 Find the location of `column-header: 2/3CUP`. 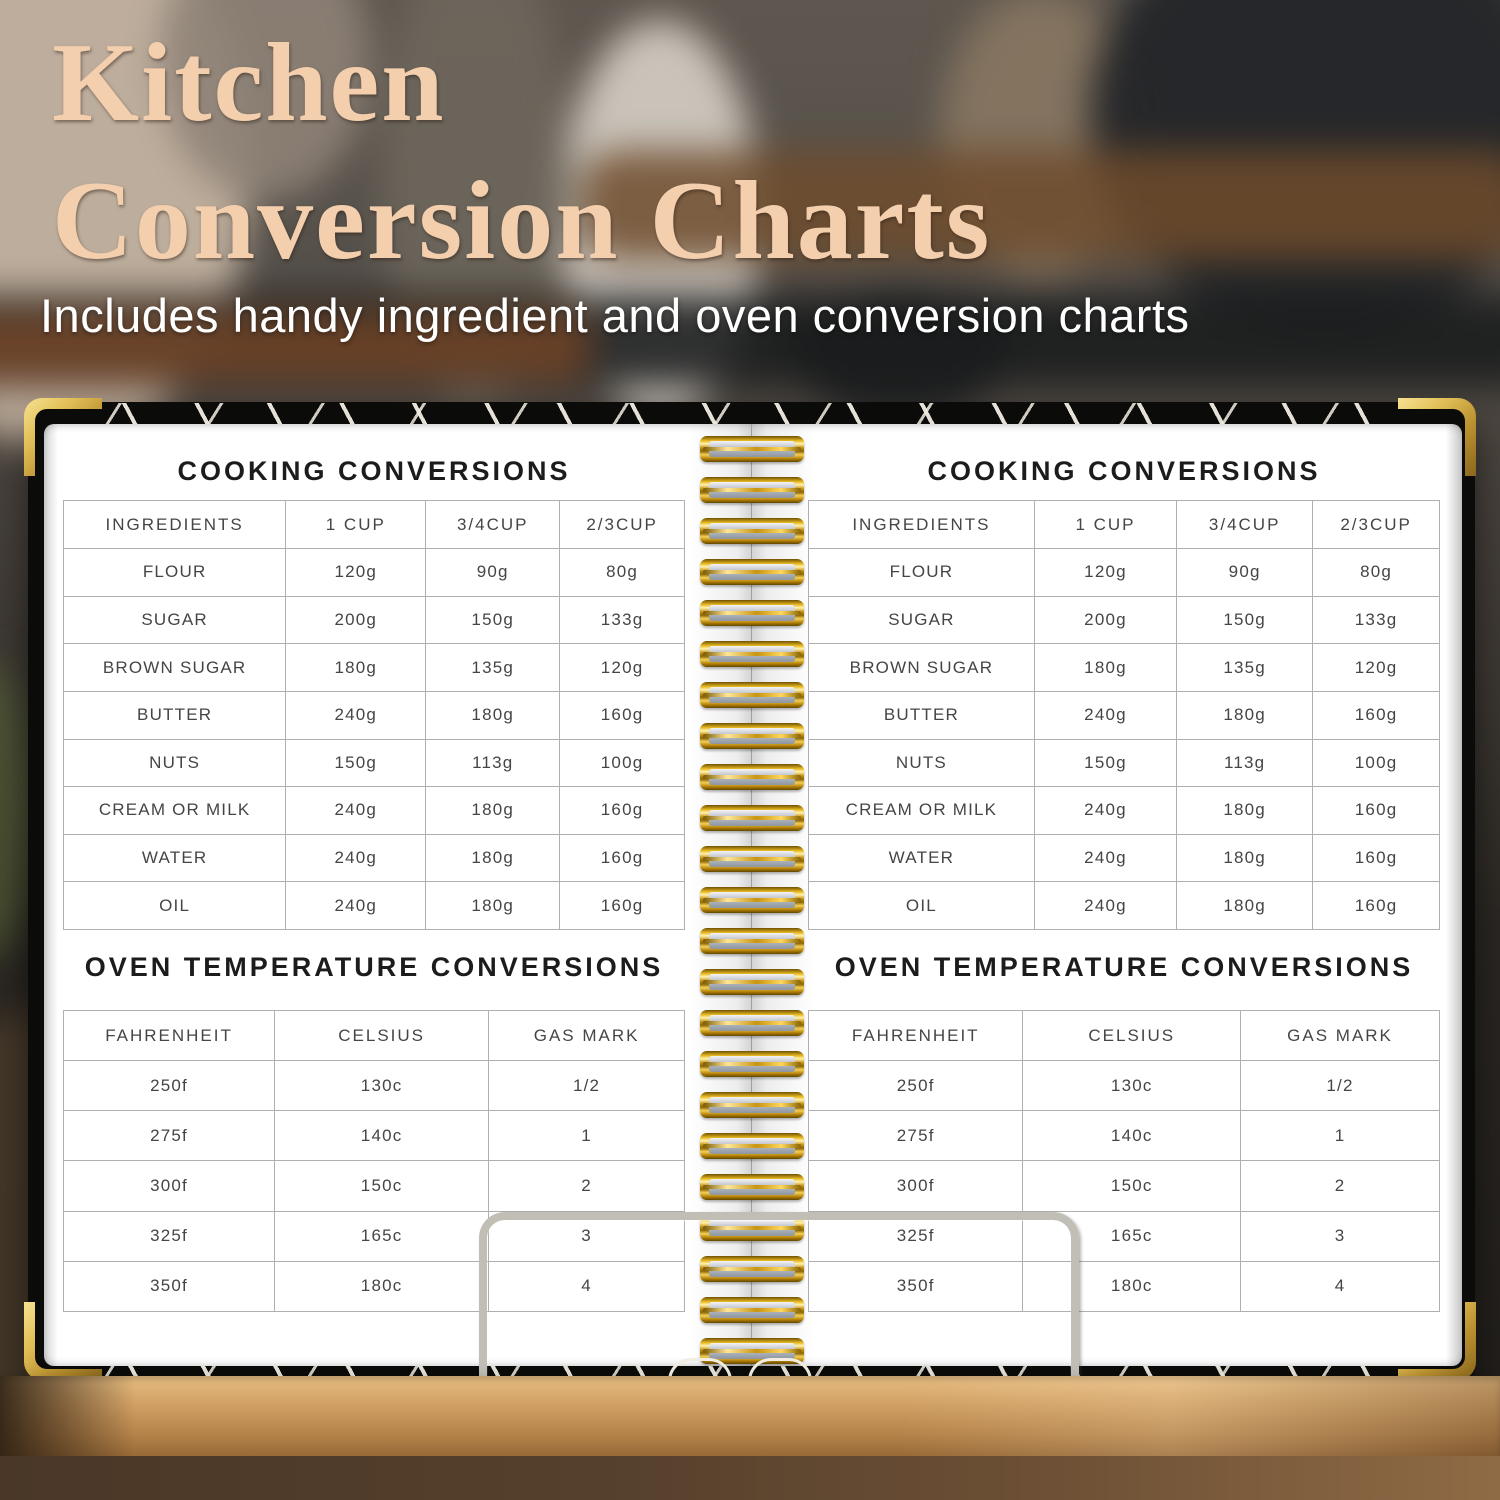

column-header: 2/3CUP is located at coordinates (1376, 524).